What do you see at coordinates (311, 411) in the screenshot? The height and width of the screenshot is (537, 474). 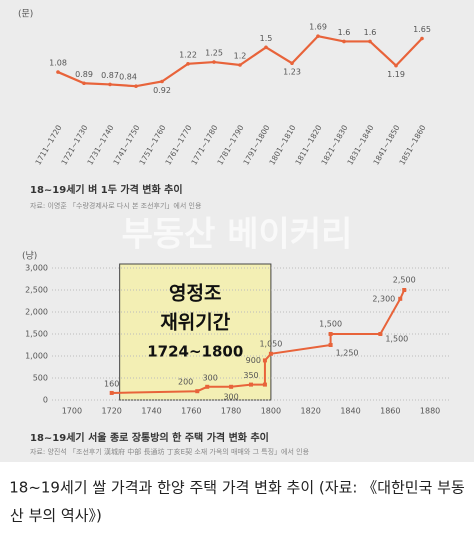 I see `x-tick-label: 1820` at bounding box center [311, 411].